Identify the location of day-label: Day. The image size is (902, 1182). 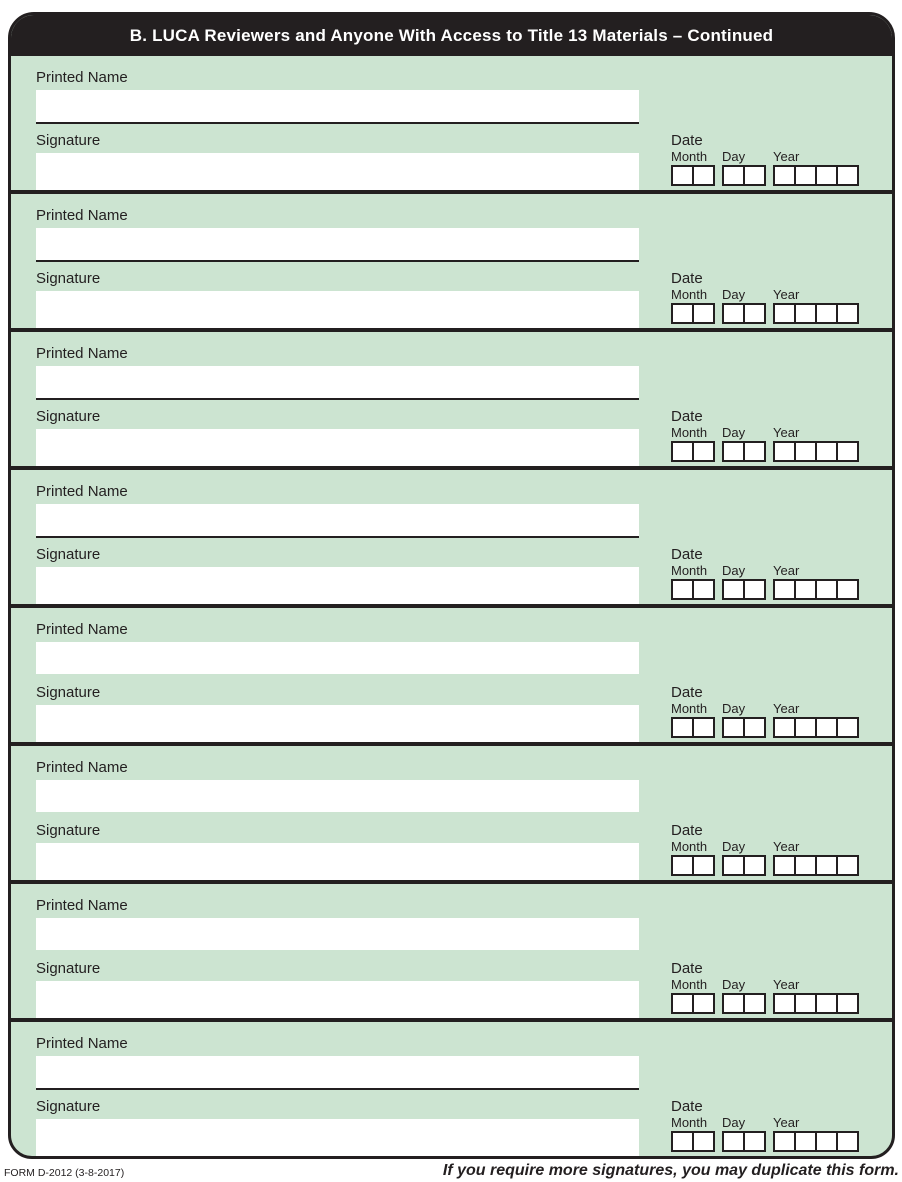
(734, 156).